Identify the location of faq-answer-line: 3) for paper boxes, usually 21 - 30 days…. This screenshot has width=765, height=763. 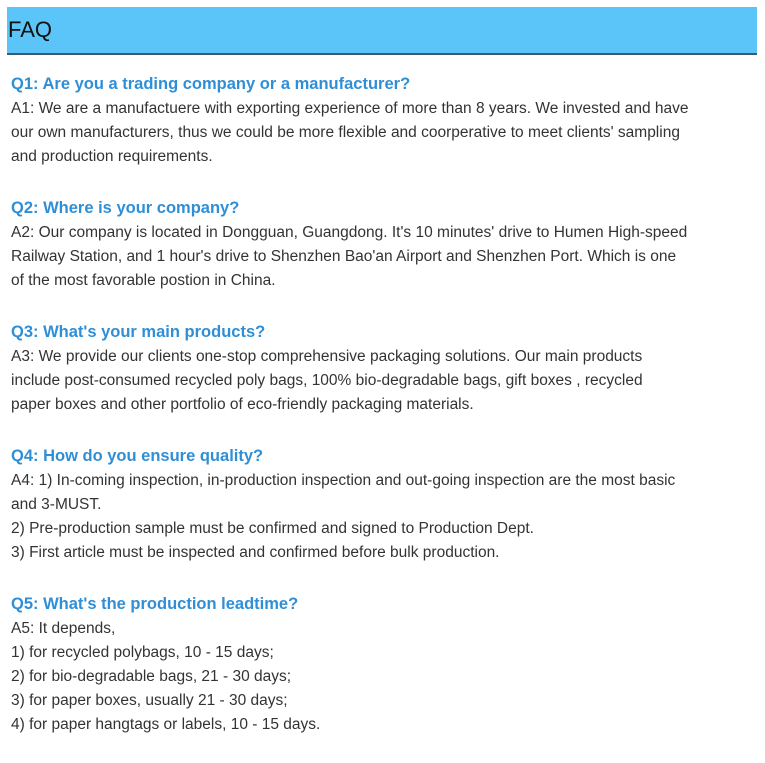
(149, 700).